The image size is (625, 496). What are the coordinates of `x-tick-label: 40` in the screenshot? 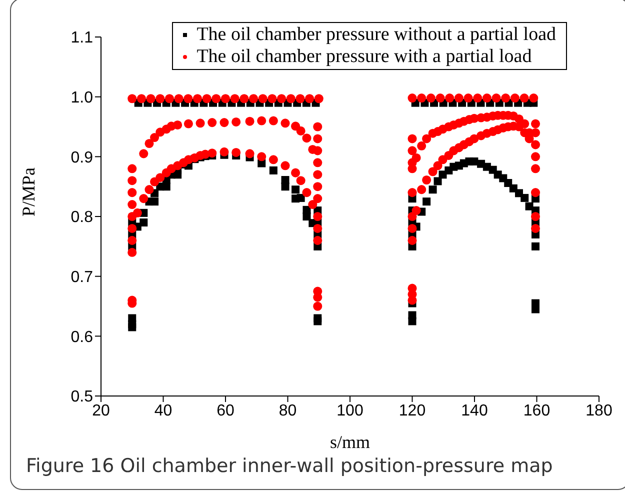 It's located at (163, 411).